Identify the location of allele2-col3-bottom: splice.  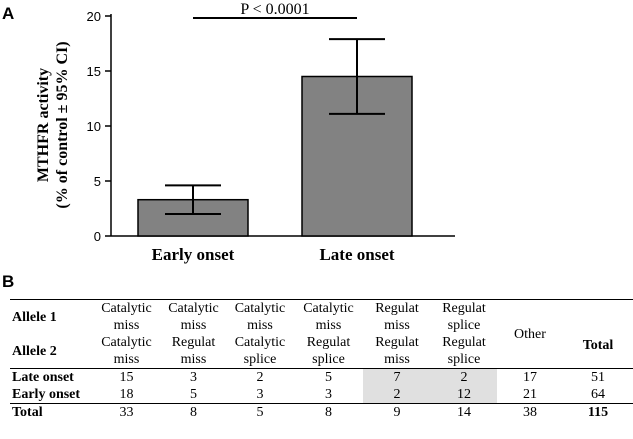
(260, 359).